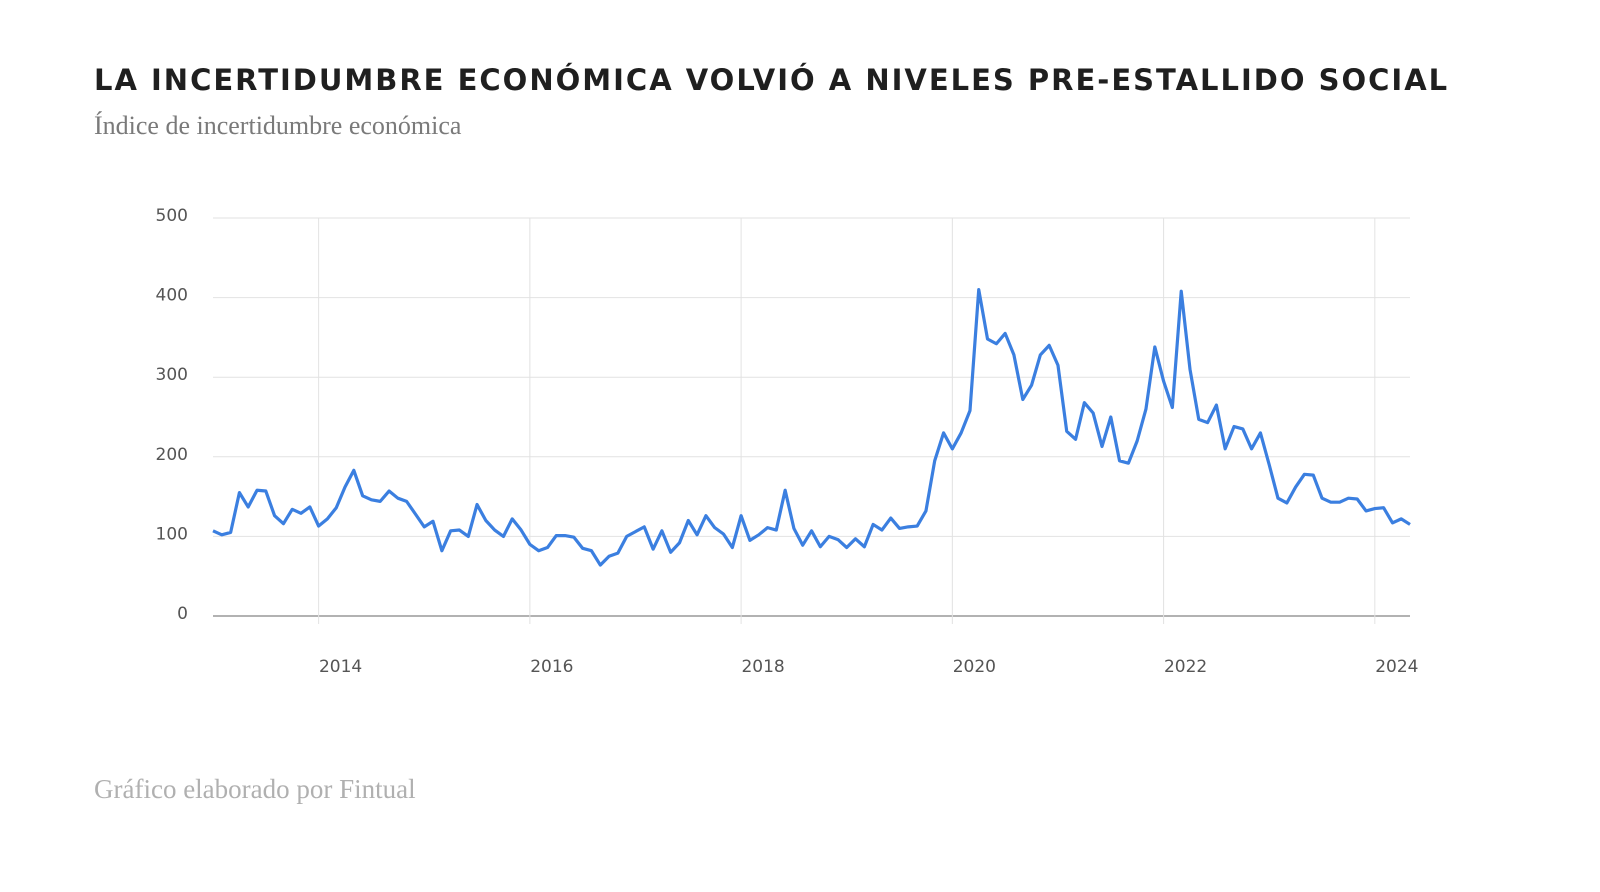 The width and height of the screenshot is (1600, 892). Describe the element at coordinates (974, 667) in the screenshot. I see `x-tick-label: 2020` at that location.